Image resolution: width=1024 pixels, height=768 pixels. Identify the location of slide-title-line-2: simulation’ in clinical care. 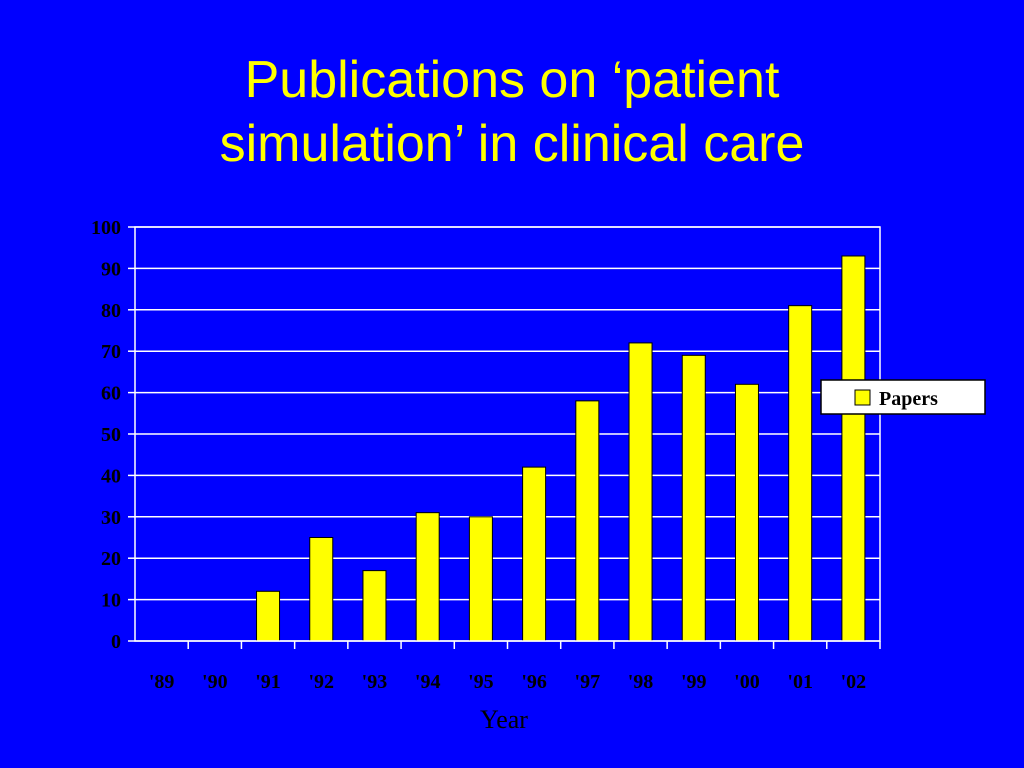
(512, 144).